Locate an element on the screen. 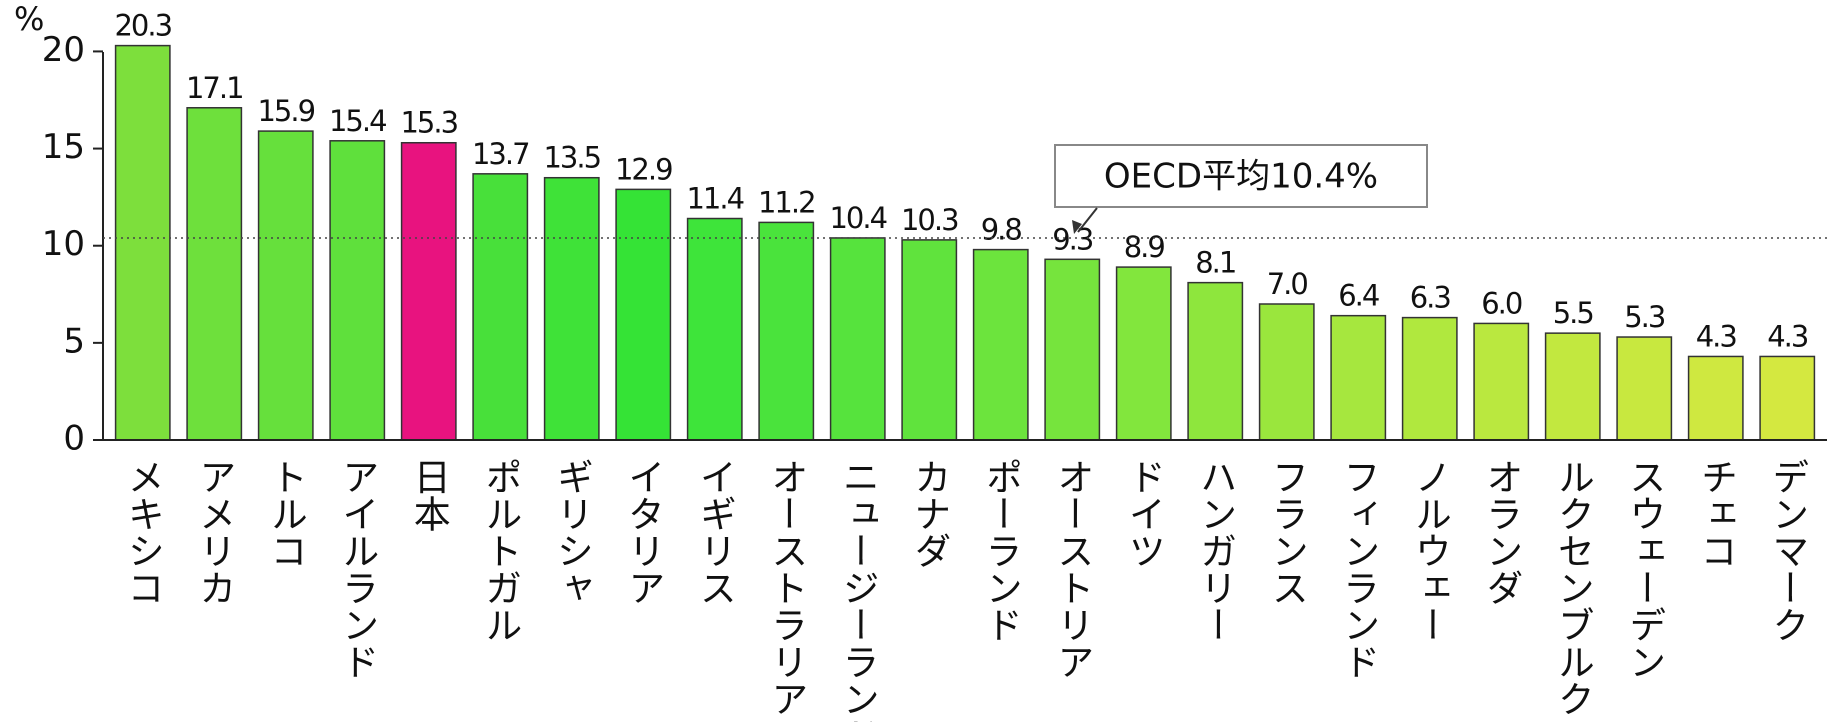 The image size is (1836, 722). x-tick-label: ニュージーランド is located at coordinates (857, 590).